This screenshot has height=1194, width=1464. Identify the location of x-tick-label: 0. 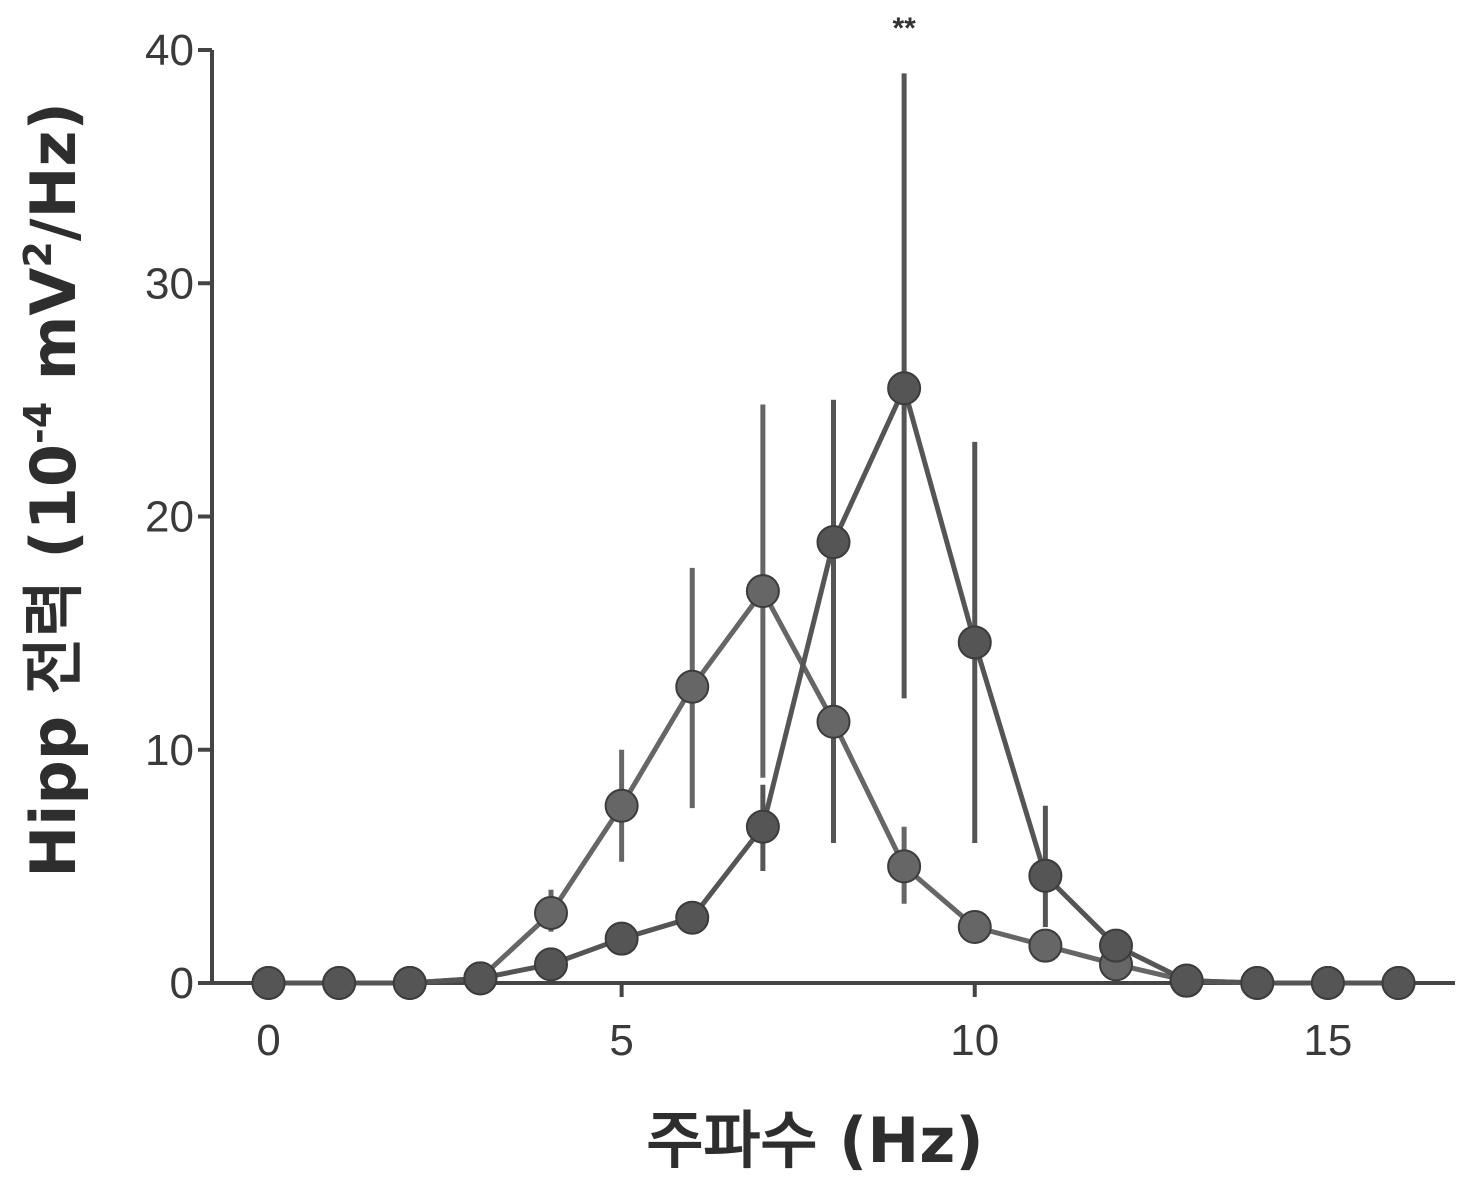
(268, 1040).